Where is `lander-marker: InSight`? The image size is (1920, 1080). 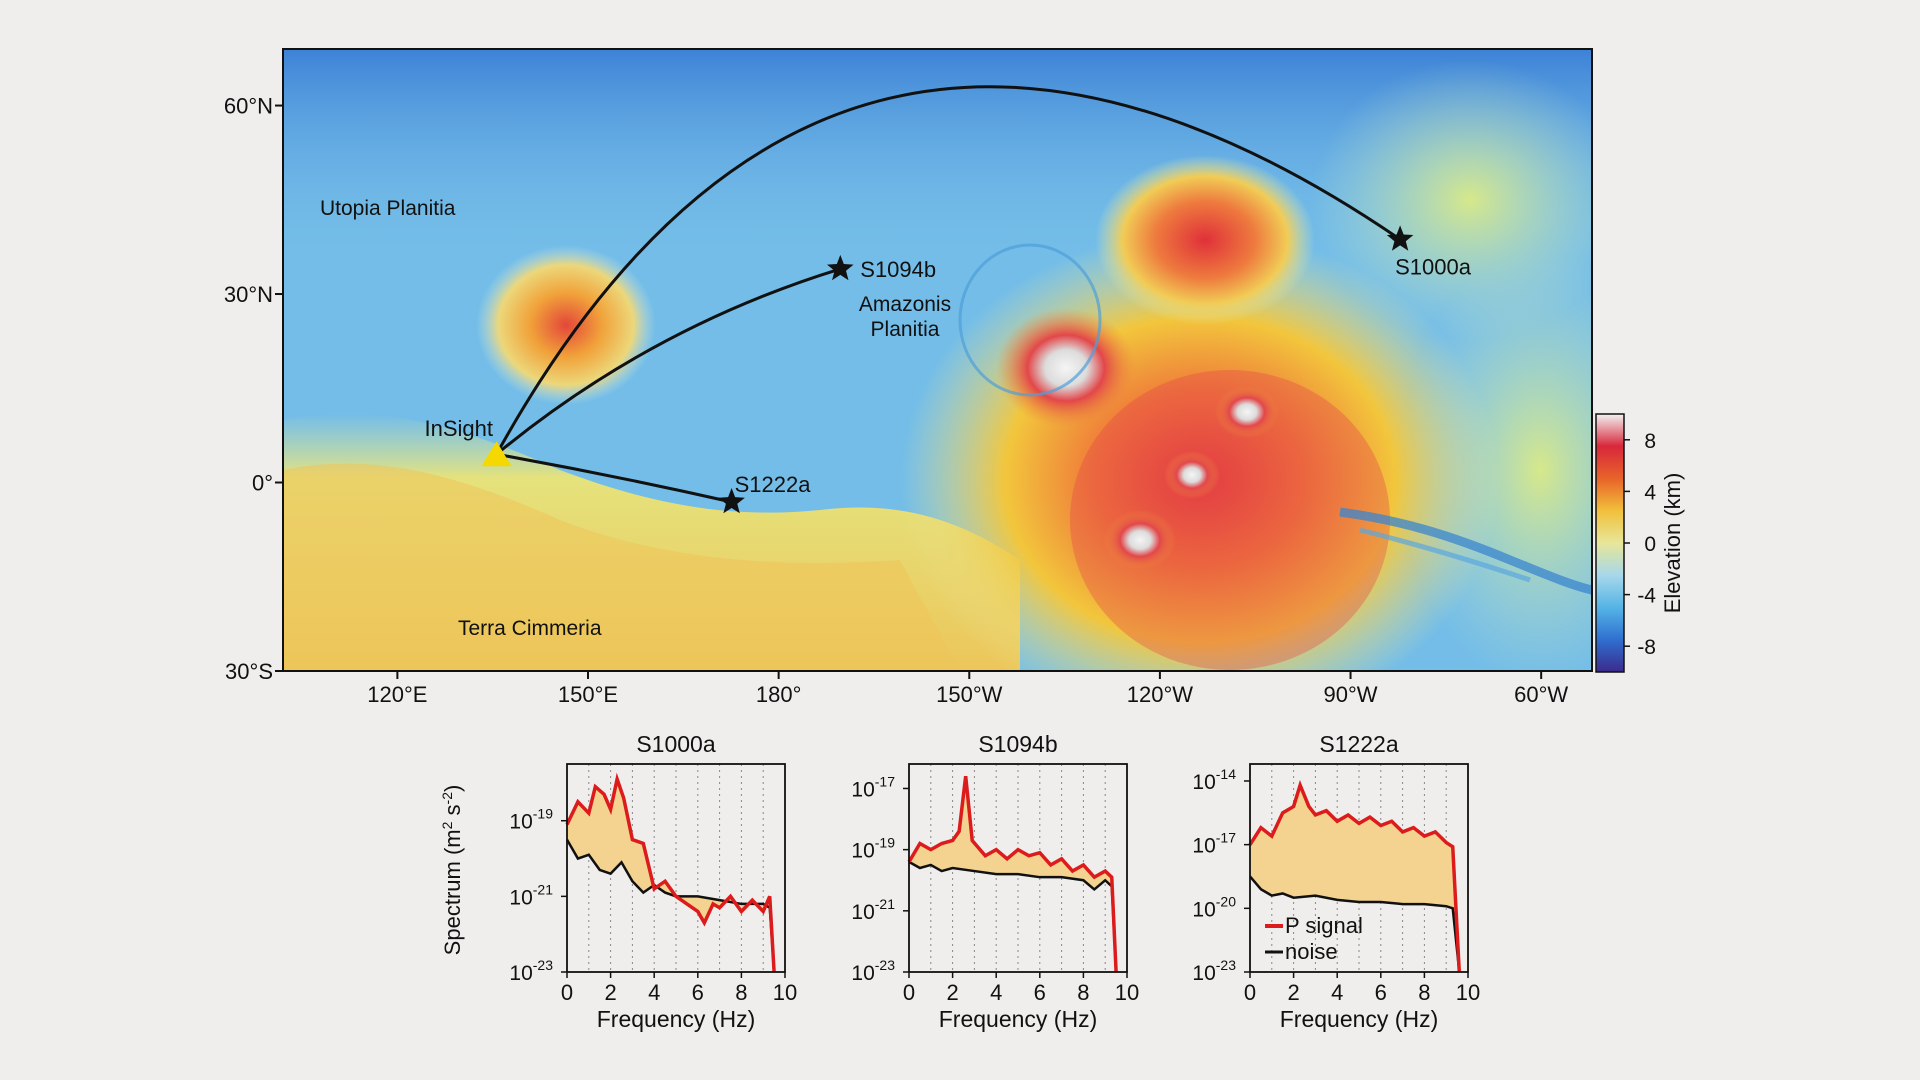 lander-marker: InSight is located at coordinates (468, 441).